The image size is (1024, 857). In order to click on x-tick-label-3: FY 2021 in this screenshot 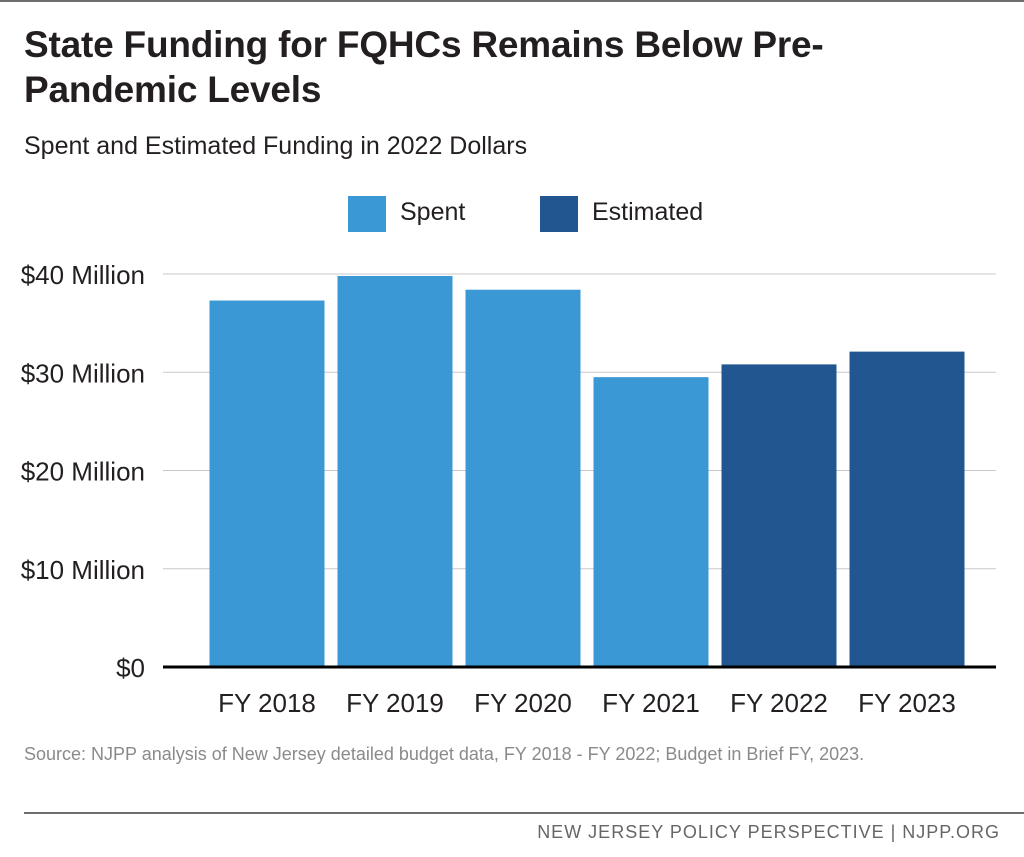, I will do `click(651, 703)`.